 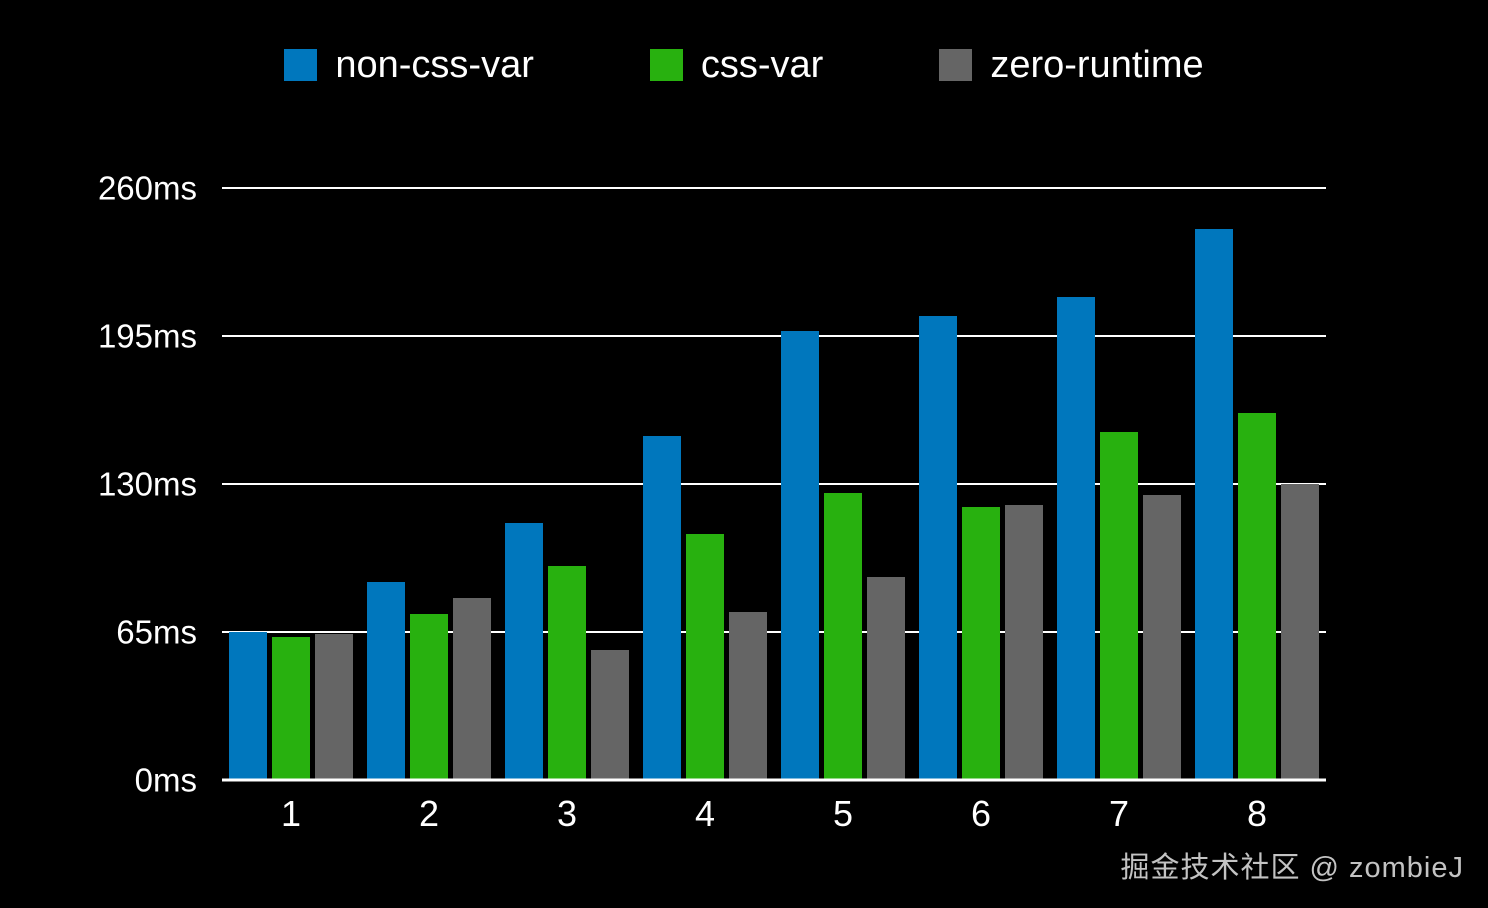 I want to click on legend-label-css-var: css-var, so click(x=762, y=65).